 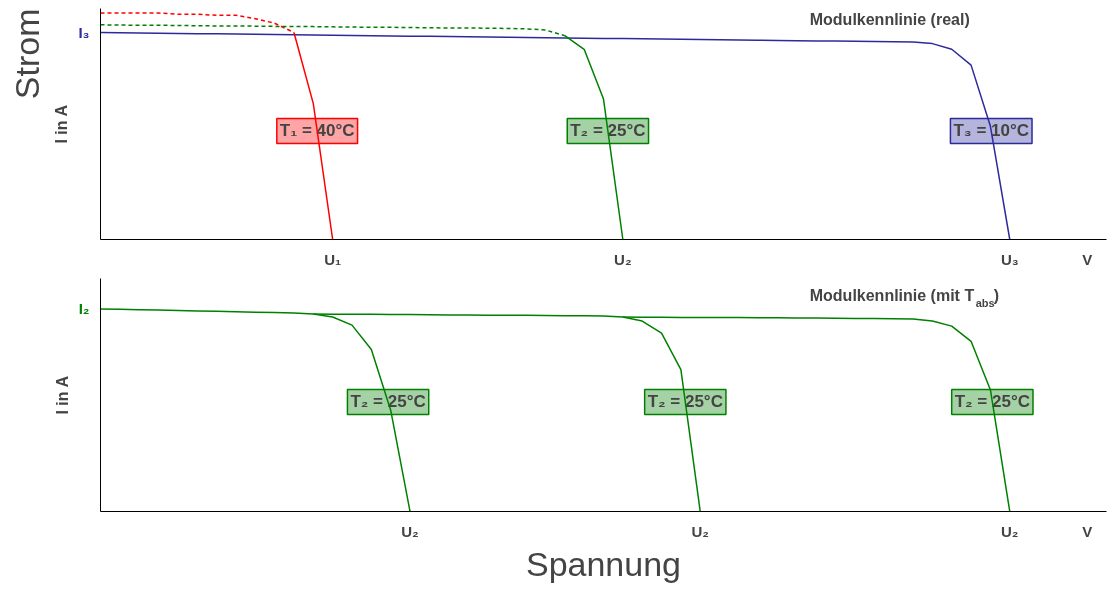 What do you see at coordinates (26, 54) in the screenshot?
I see `text: Strom` at bounding box center [26, 54].